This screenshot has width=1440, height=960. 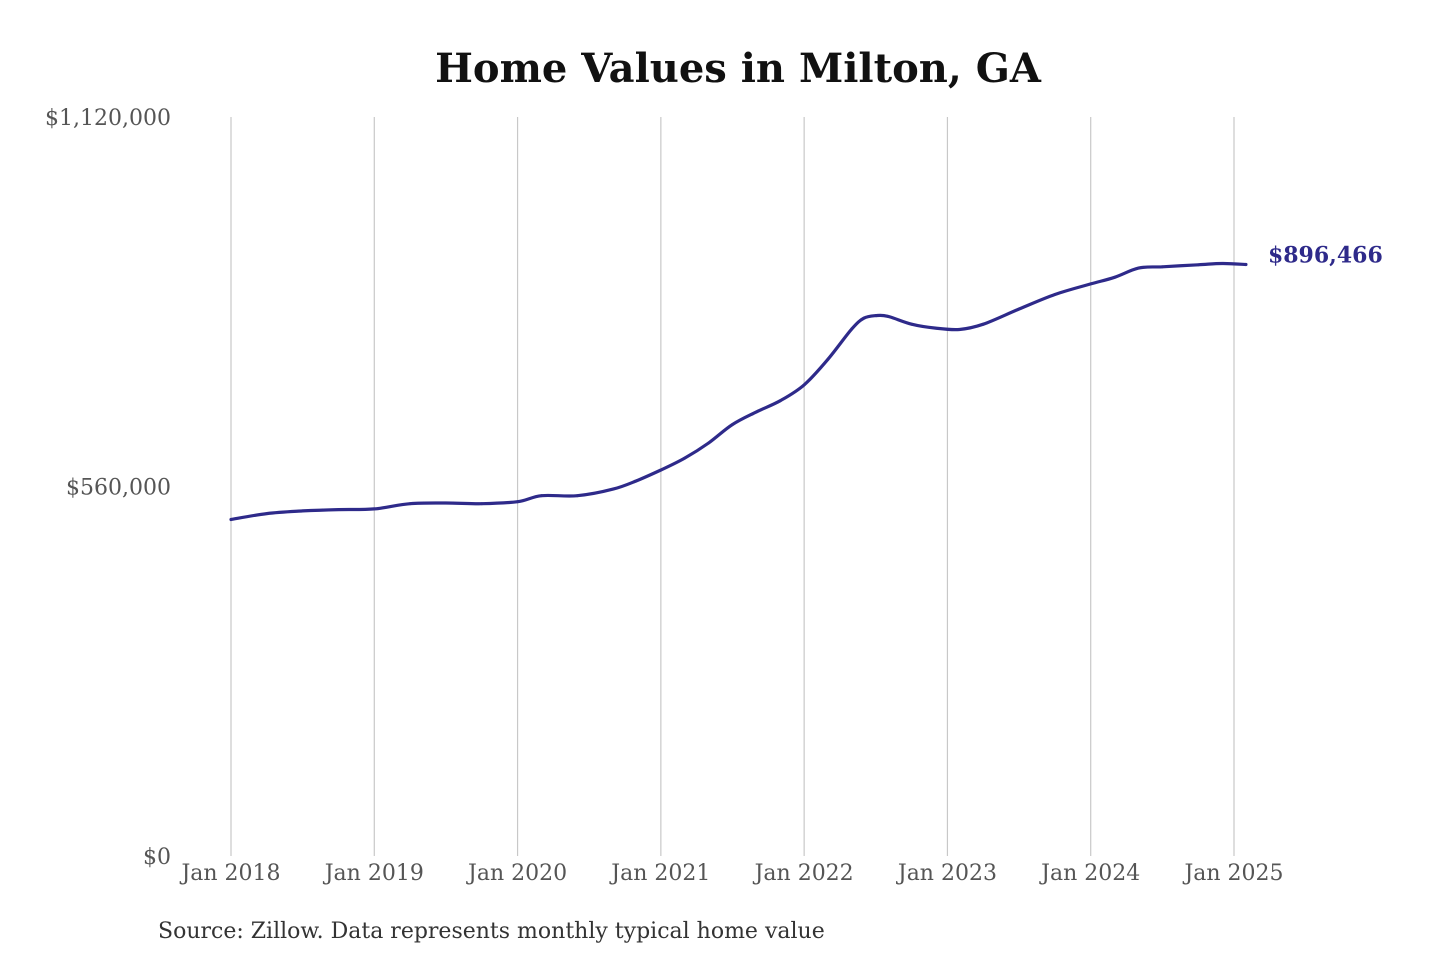 What do you see at coordinates (229, 873) in the screenshot?
I see `x-tick-label: Jan 2018` at bounding box center [229, 873].